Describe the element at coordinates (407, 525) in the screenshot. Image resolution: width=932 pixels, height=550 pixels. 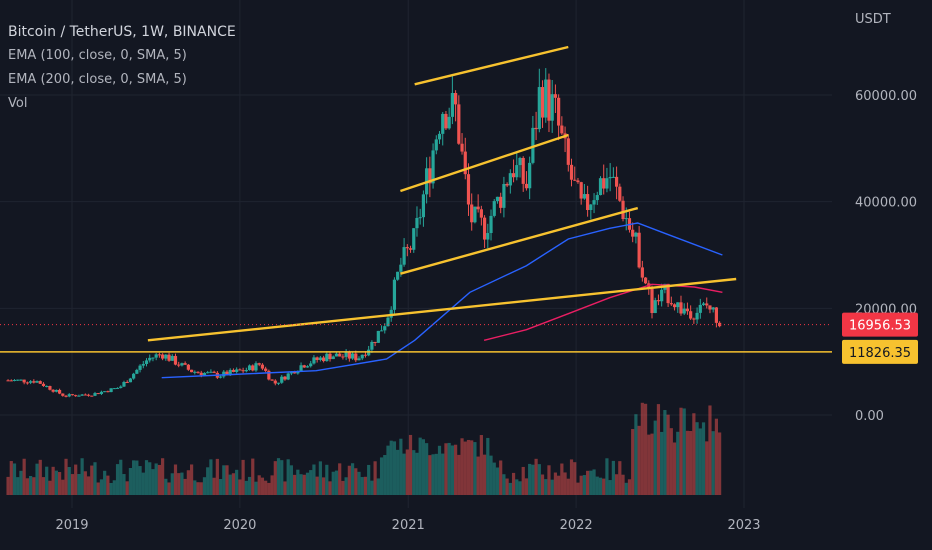
I see `time-axis: 2019 2020 2021 2022 2023` at that location.